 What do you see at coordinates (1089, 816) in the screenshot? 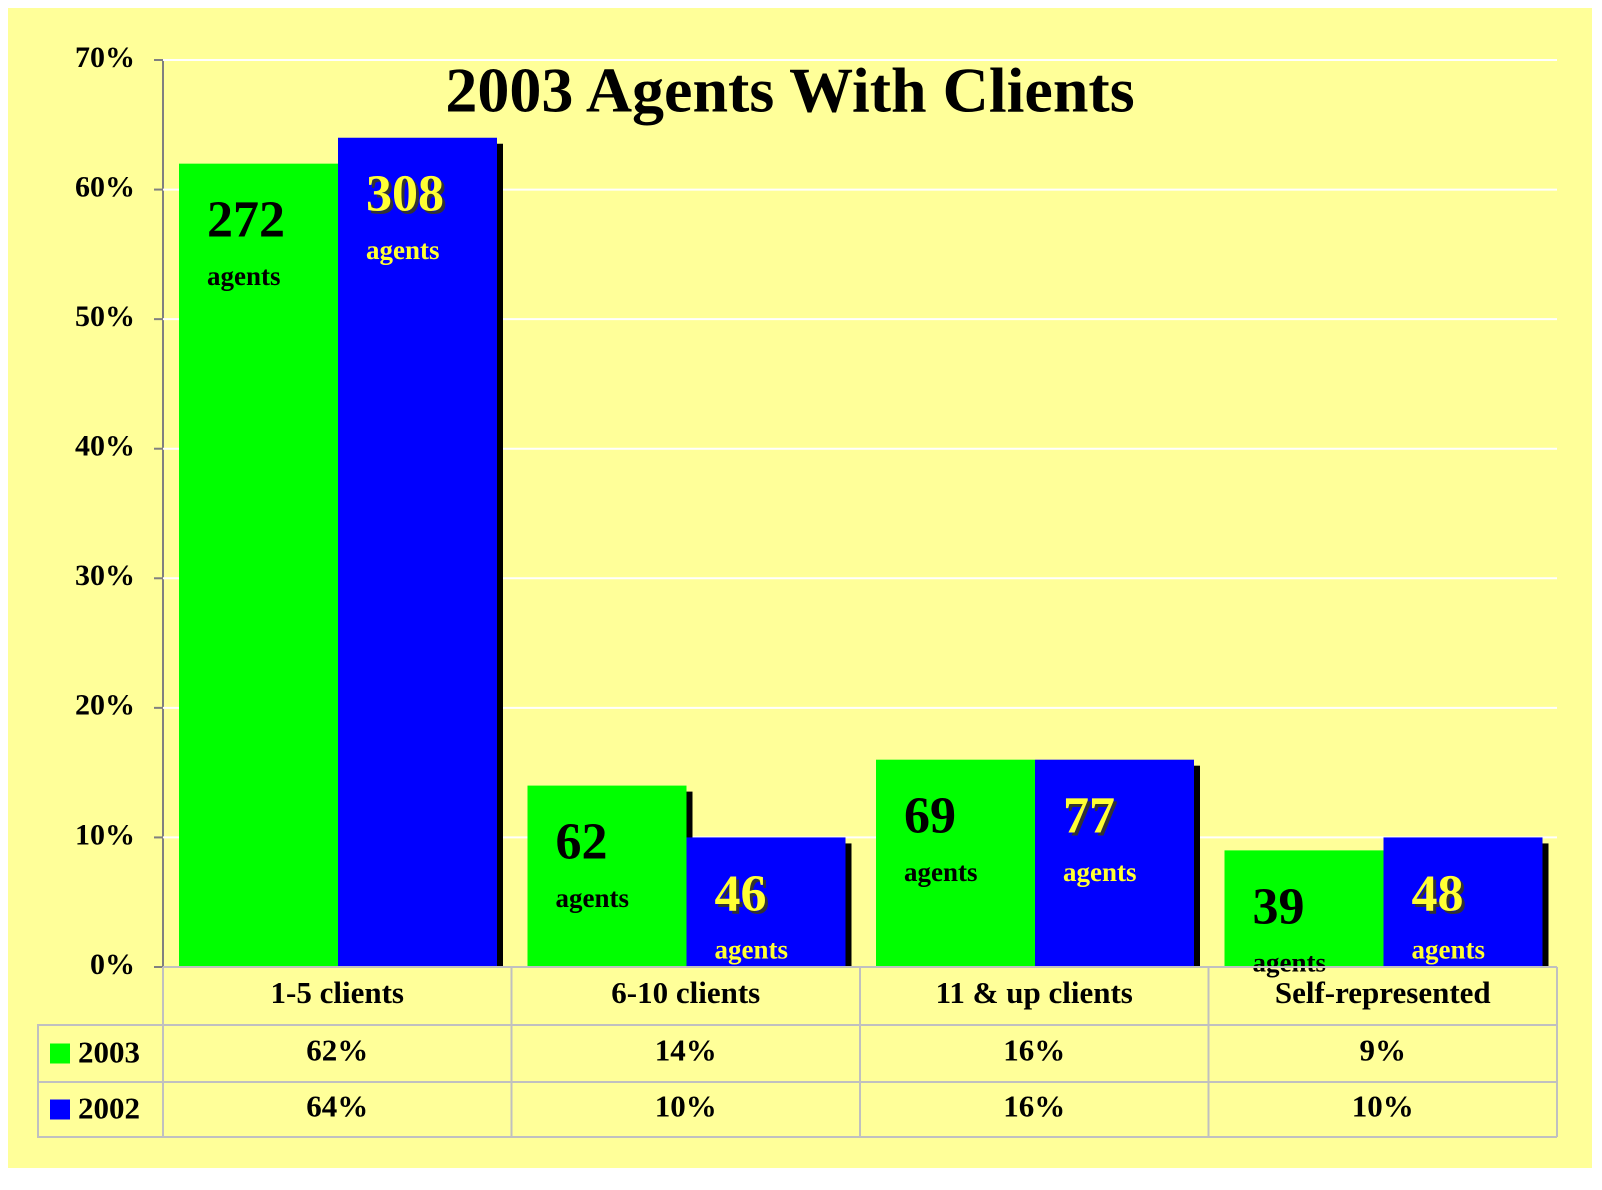
I see `count-label: 77` at bounding box center [1089, 816].